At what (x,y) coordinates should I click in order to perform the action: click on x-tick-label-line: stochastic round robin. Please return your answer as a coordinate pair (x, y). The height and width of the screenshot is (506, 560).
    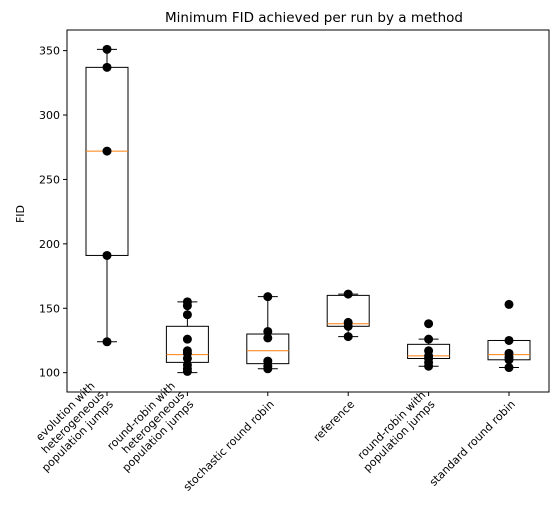
    Looking at the image, I should click on (229, 446).